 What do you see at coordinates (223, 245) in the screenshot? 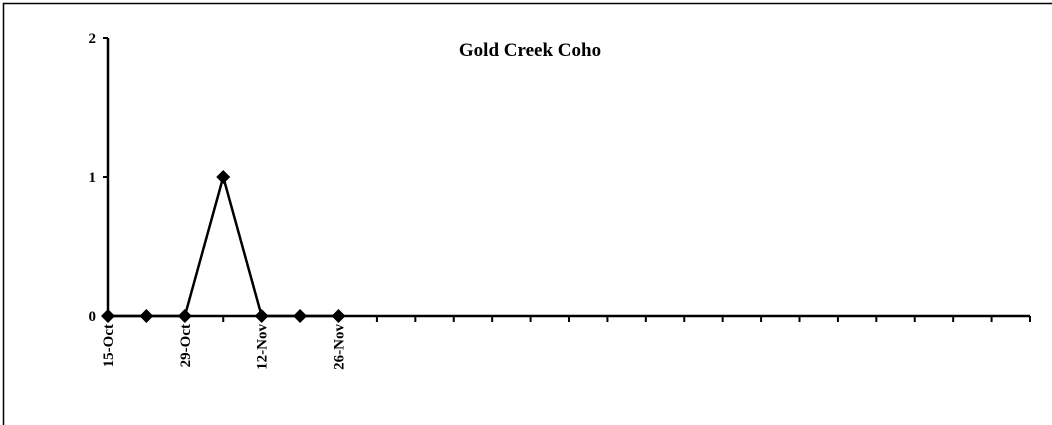
I see `series-line` at bounding box center [223, 245].